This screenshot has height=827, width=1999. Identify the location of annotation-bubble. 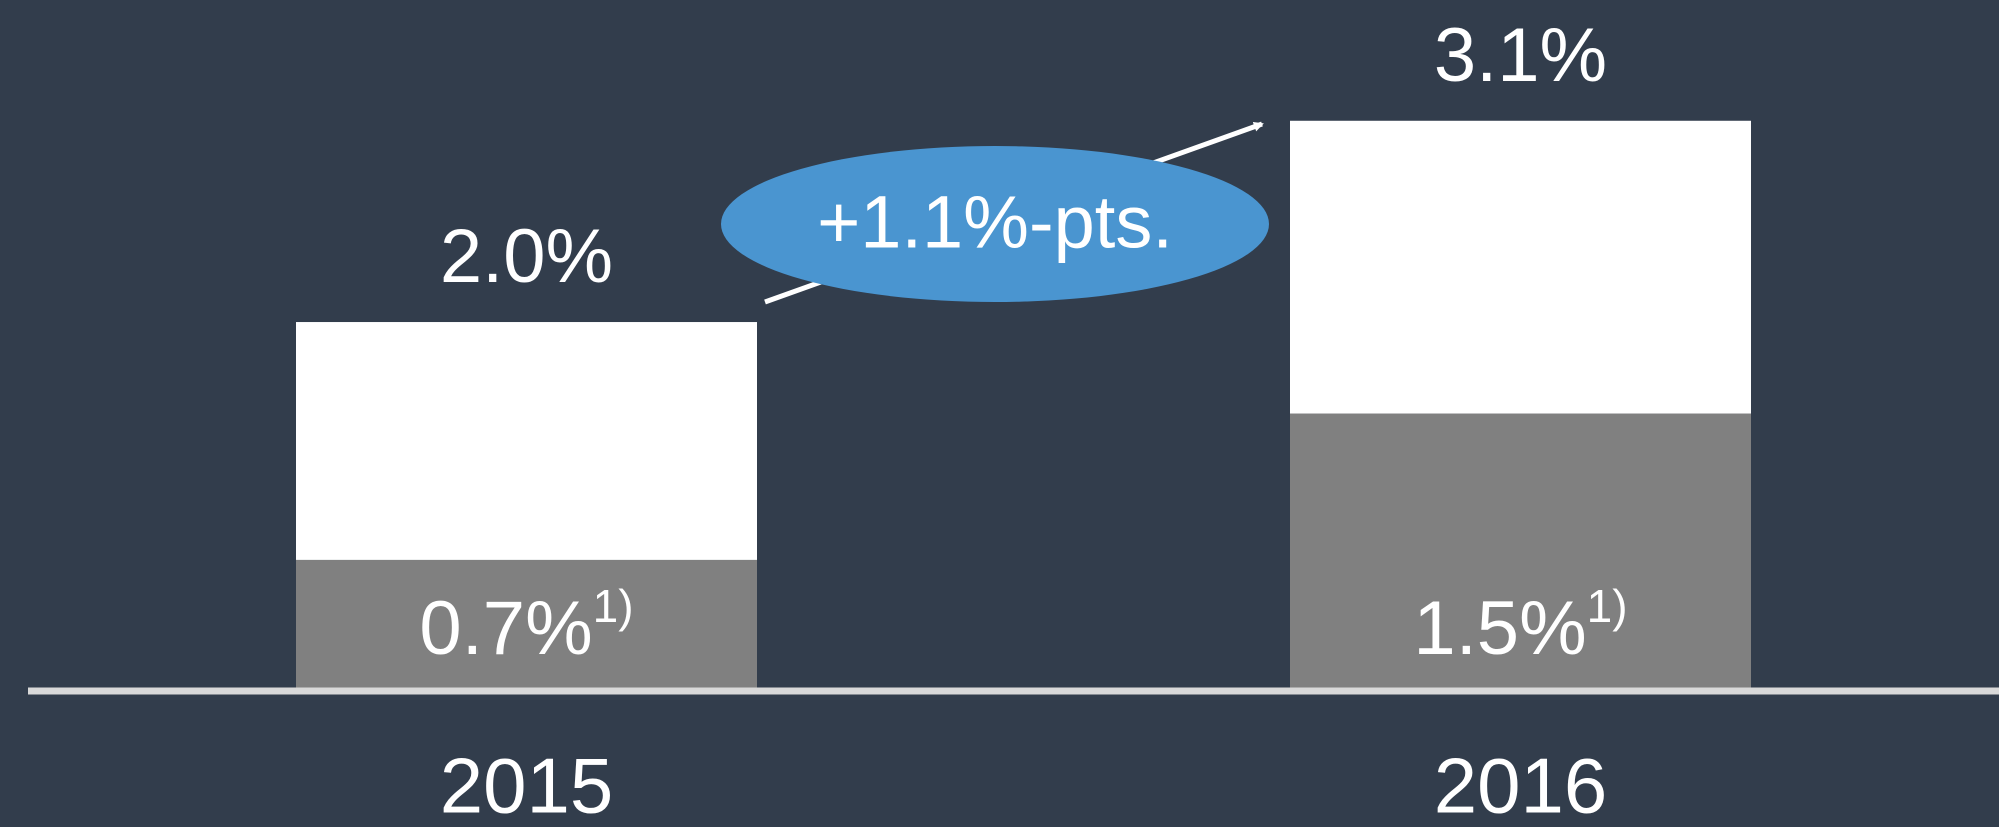
(995, 224).